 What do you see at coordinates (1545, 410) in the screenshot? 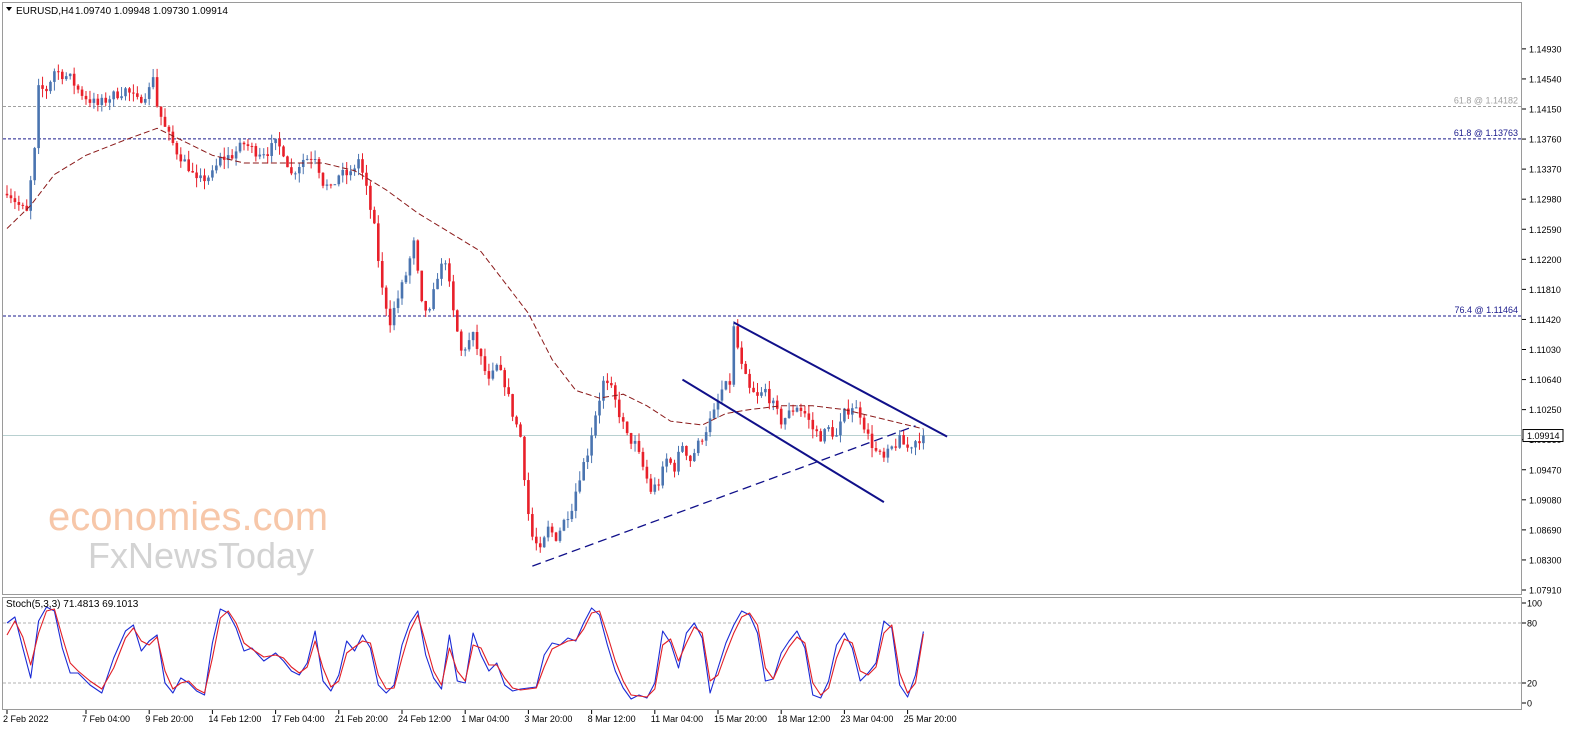
I see `y-tick-label: 1.10250` at bounding box center [1545, 410].